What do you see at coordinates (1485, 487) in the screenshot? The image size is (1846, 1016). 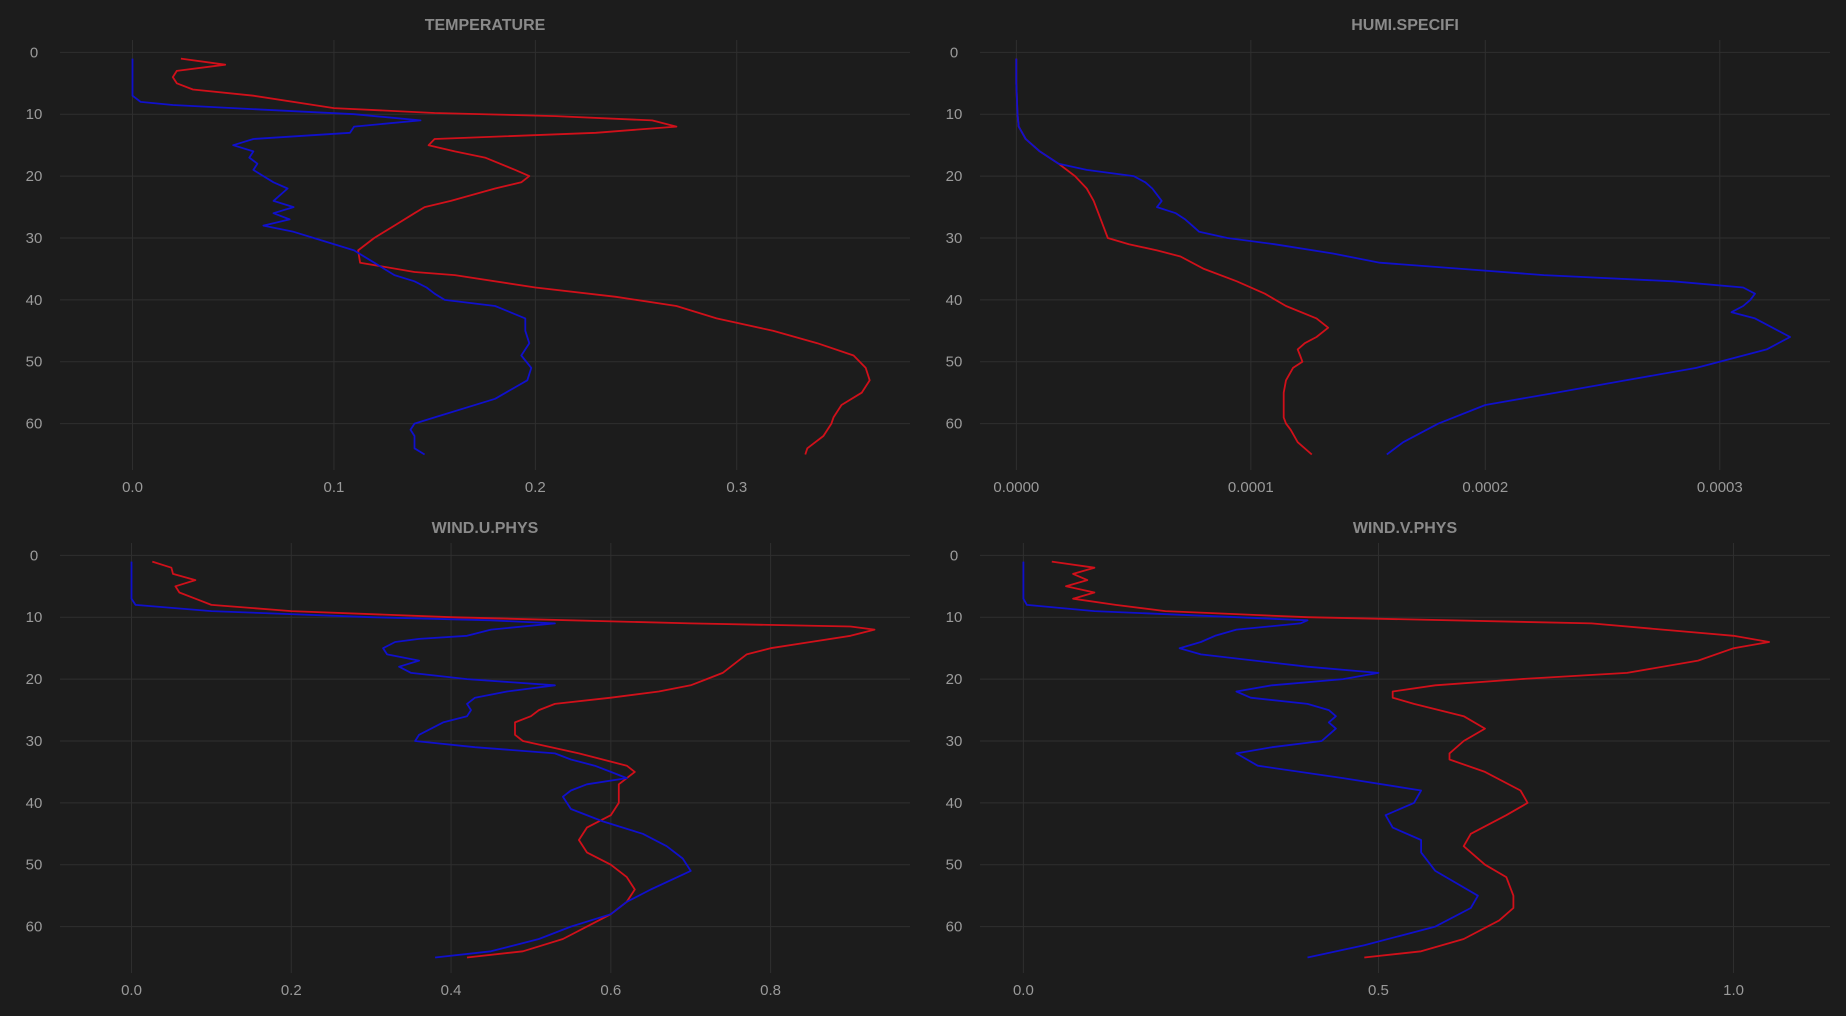 I see `x-tick-label: 0.0002` at bounding box center [1485, 487].